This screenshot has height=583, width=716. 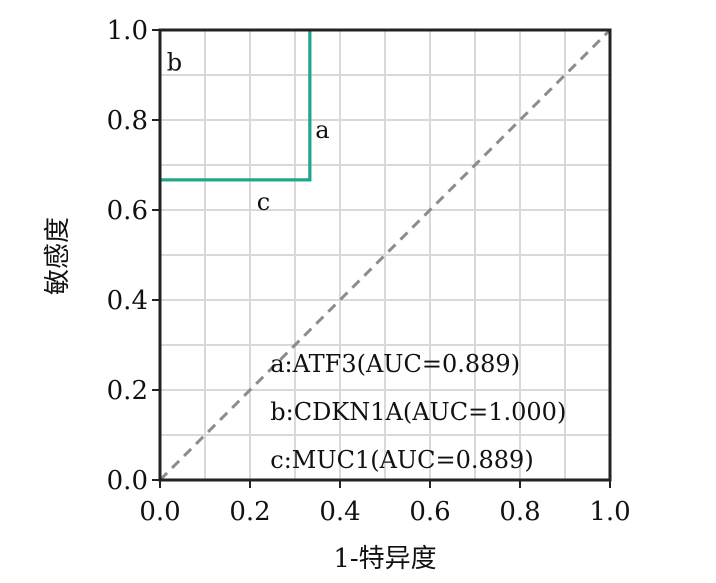 What do you see at coordinates (263, 202) in the screenshot?
I see `curve-label-c: c` at bounding box center [263, 202].